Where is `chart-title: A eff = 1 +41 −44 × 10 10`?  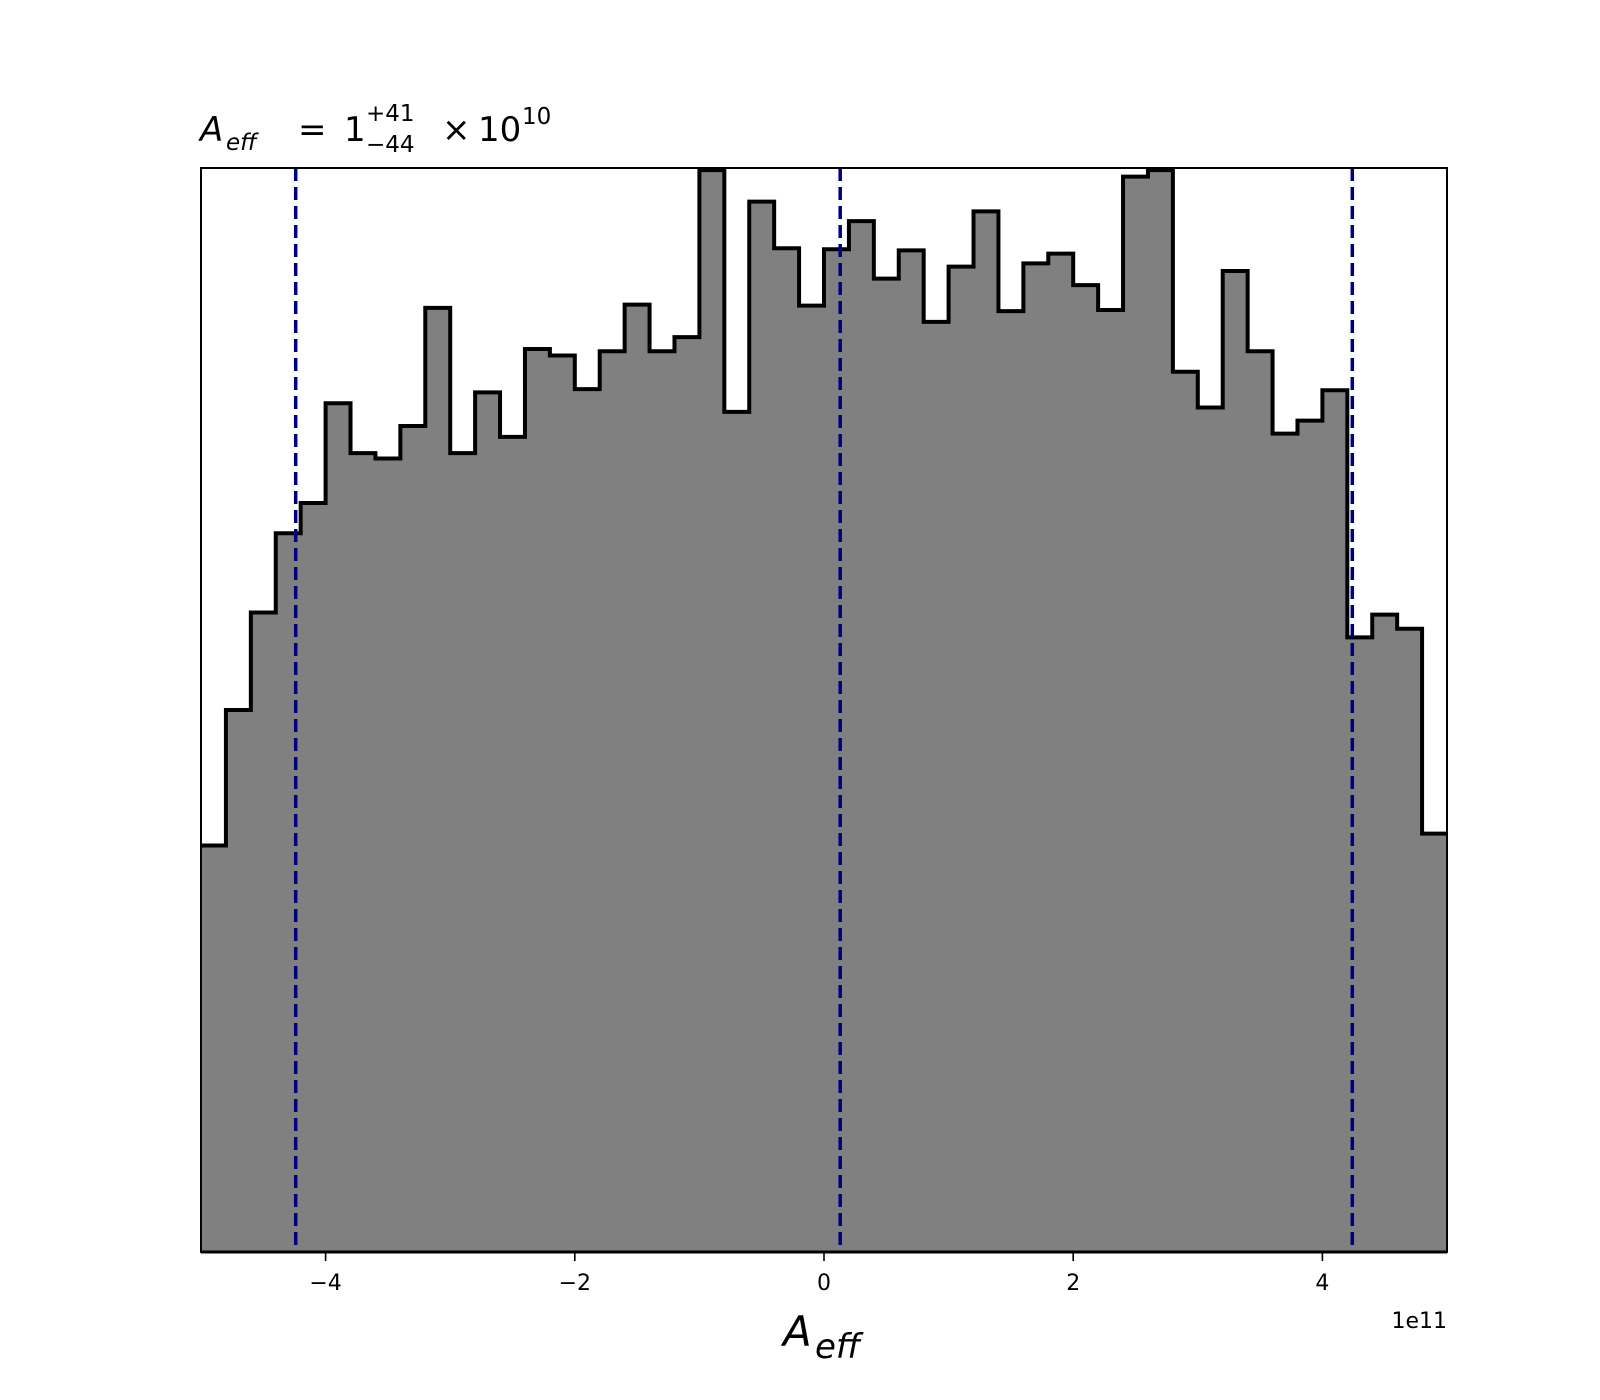 chart-title: A eff = 1 +41 −44 × 10 10 is located at coordinates (374, 129).